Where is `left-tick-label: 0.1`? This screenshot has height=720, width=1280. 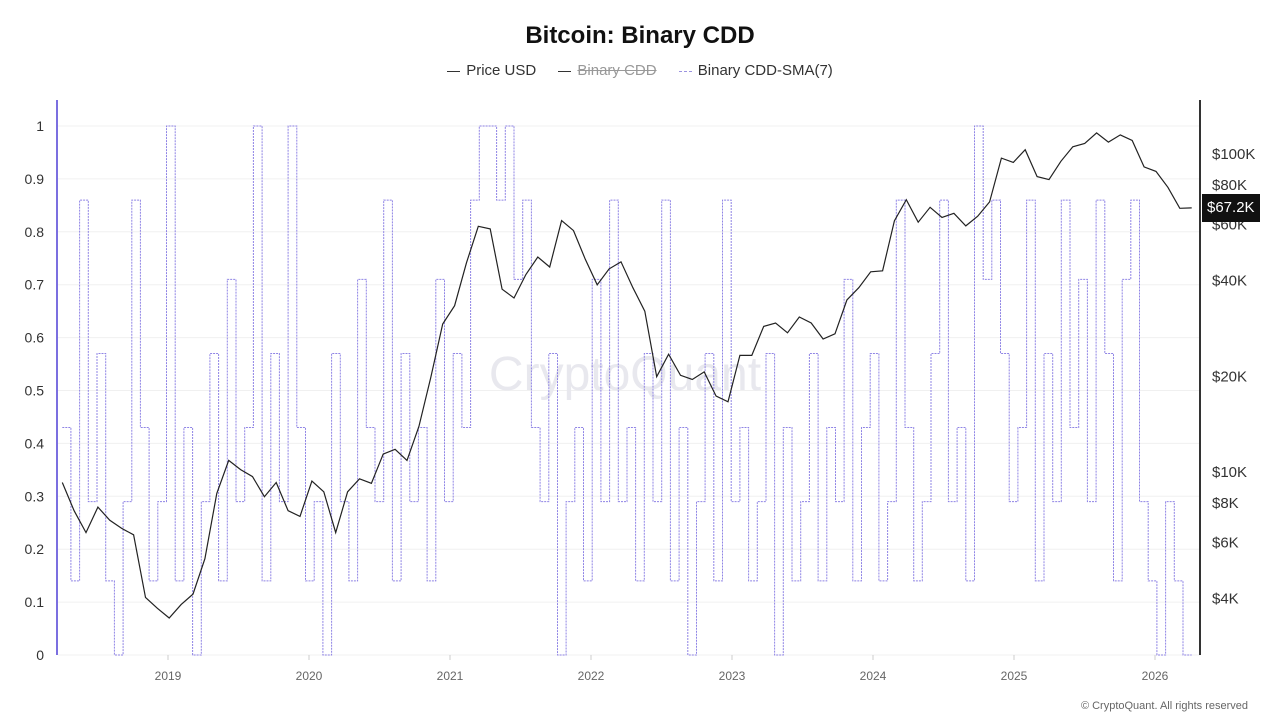 left-tick-label: 0.1 is located at coordinates (35, 602).